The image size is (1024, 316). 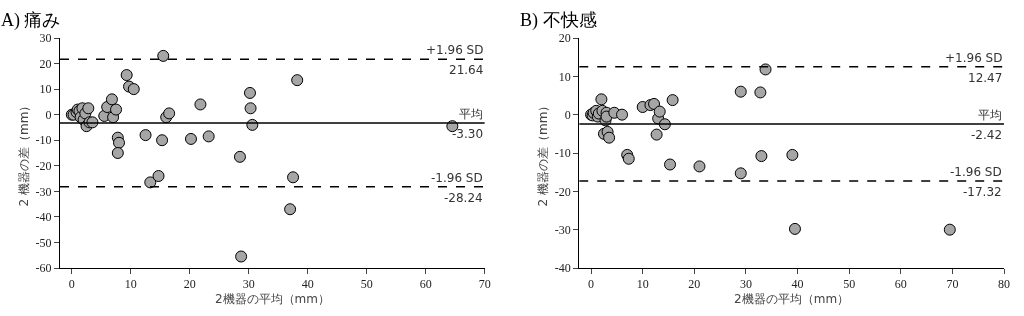 What do you see at coordinates (45, 38) in the screenshot?
I see `y-tick-label: 30` at bounding box center [45, 38].